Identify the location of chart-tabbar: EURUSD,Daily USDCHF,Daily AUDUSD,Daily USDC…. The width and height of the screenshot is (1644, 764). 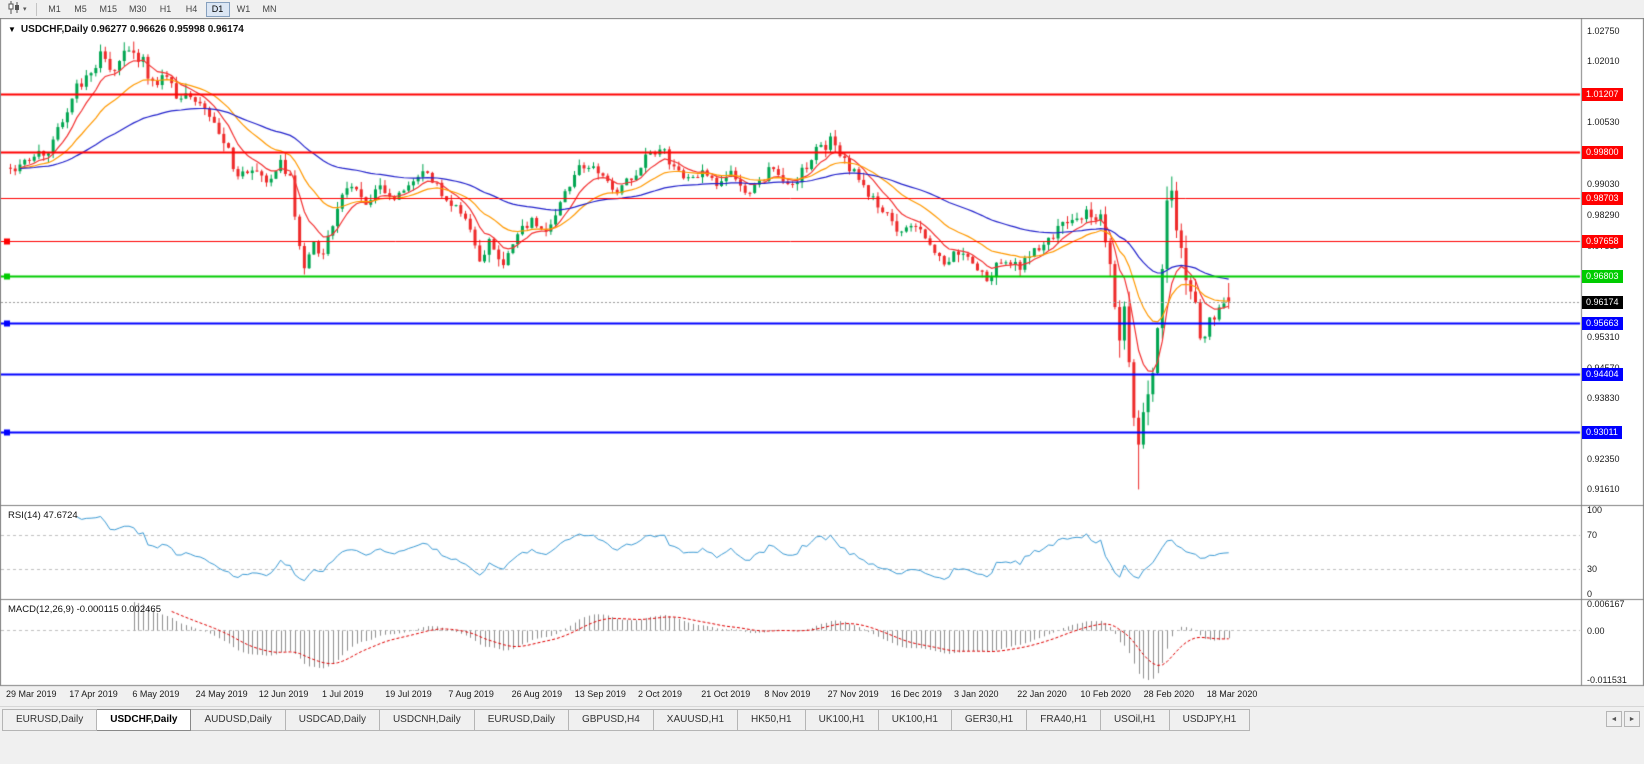
(822, 719).